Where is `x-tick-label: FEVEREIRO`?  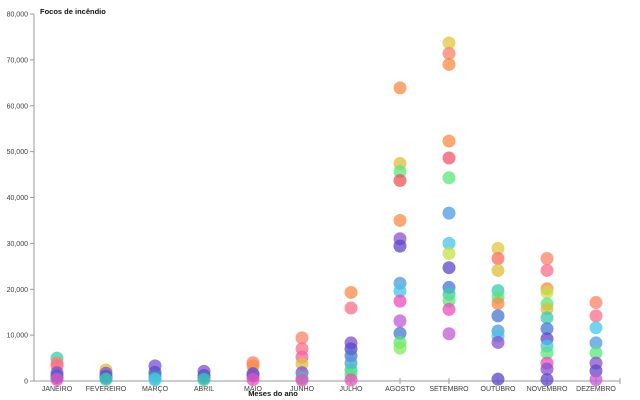
x-tick-label: FEVEREIRO is located at coordinates (106, 389).